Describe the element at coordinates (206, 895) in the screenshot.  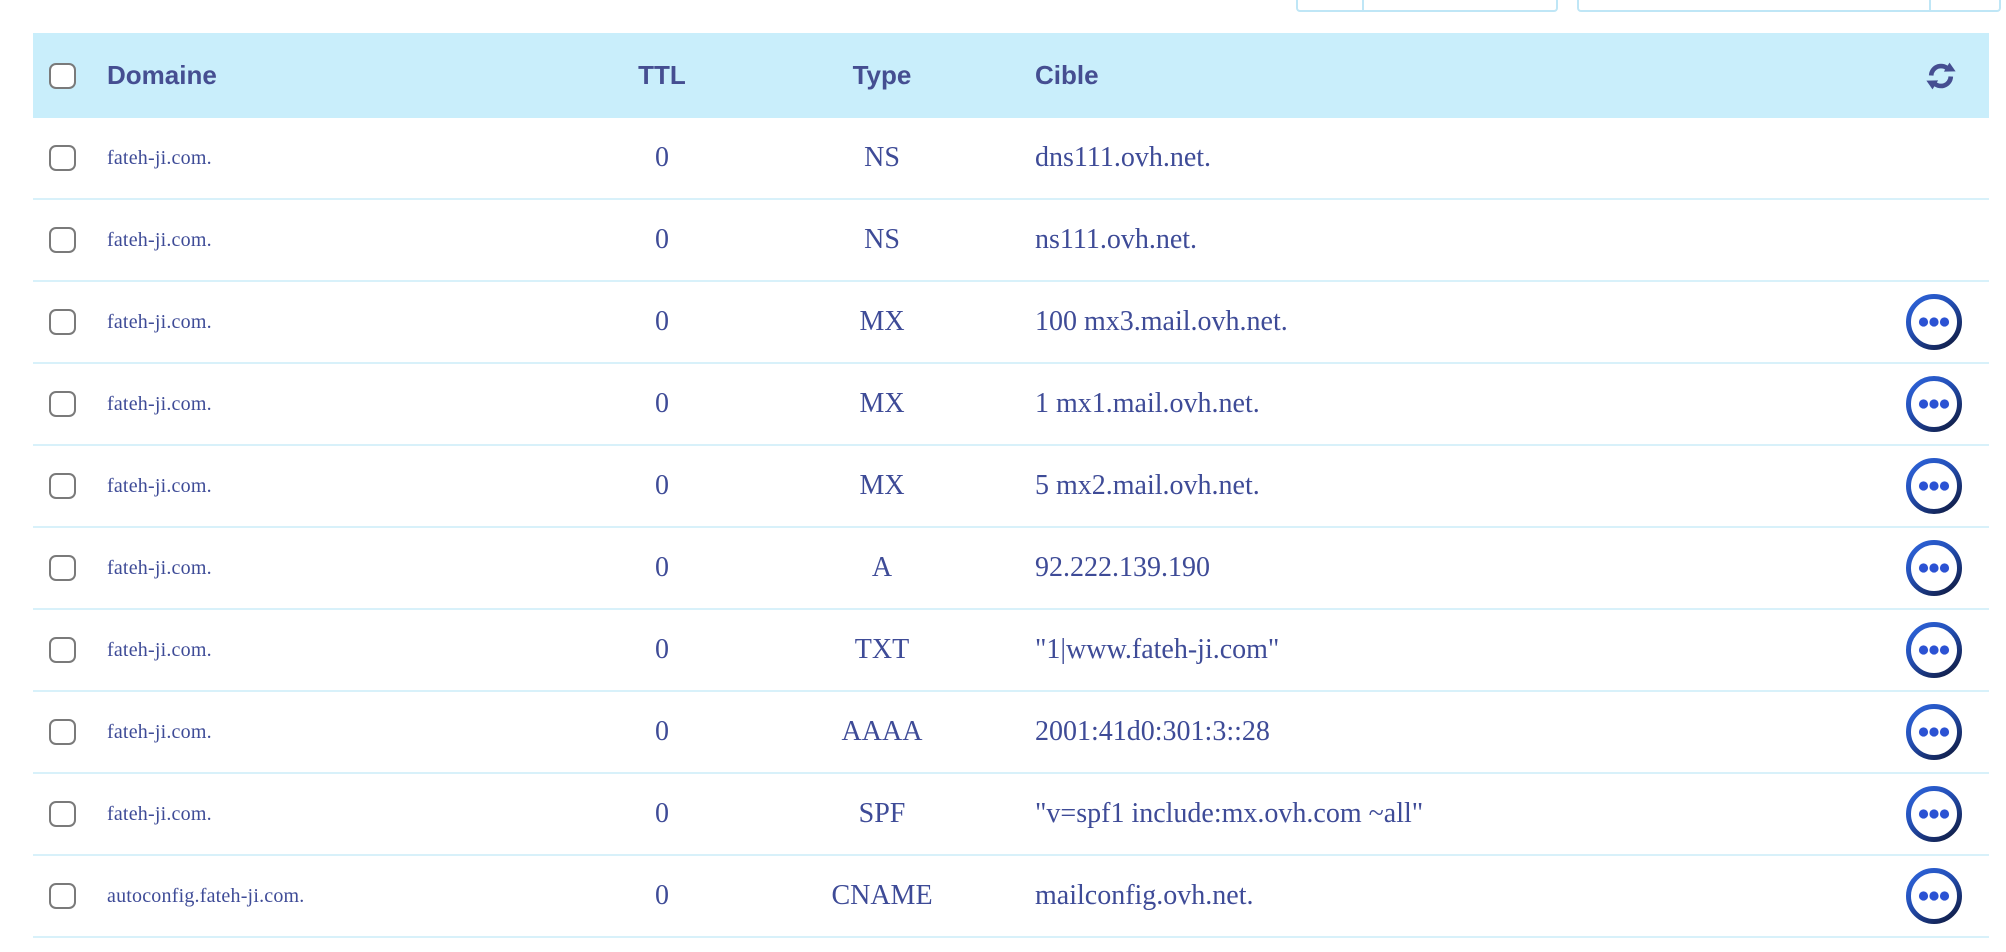
I see `domain-cell: autoconfig.fateh-ji.com.` at that location.